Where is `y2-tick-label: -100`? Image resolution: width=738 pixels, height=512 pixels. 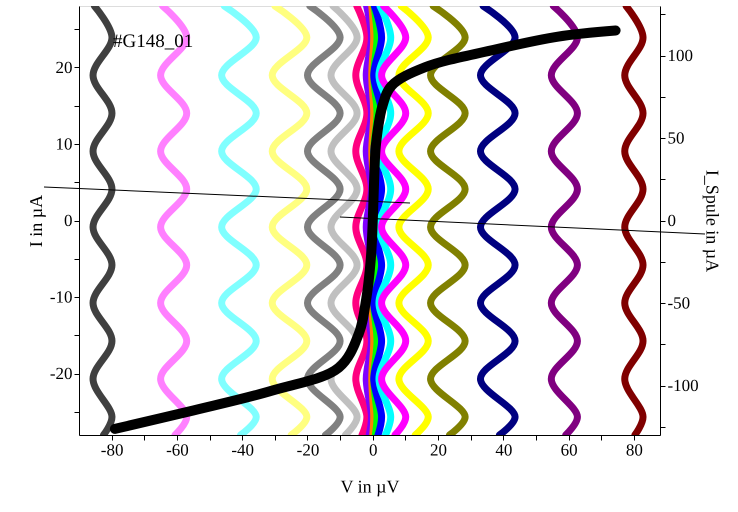
y2-tick-label: -100 is located at coordinates (683, 385).